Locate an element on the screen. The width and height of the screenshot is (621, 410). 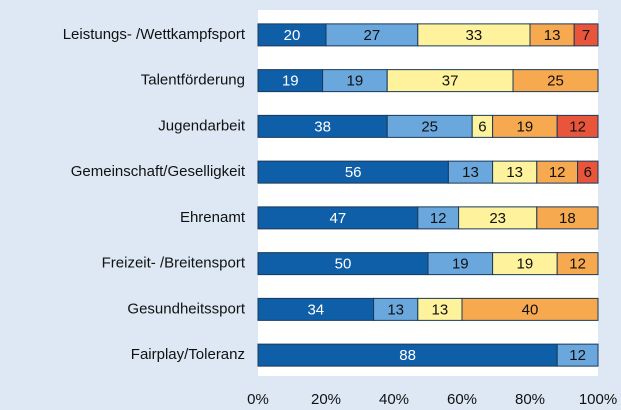
y-tick-label: Jugendarbeit is located at coordinates (202, 125).